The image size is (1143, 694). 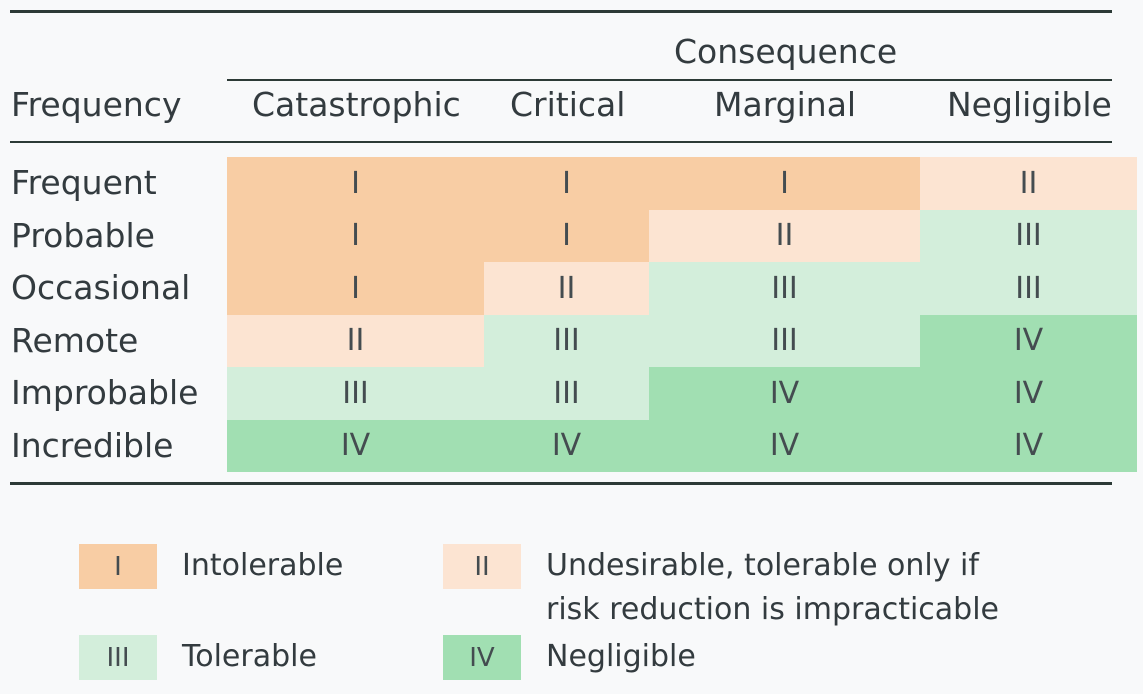 What do you see at coordinates (568, 104) in the screenshot?
I see `column-header-critical: Critical` at bounding box center [568, 104].